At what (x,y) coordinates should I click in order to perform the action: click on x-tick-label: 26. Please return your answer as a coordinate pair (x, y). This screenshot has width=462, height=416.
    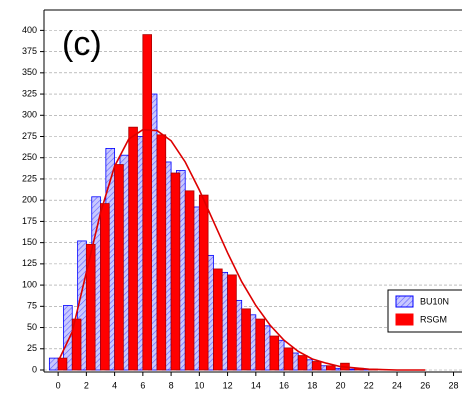
    Looking at the image, I should click on (425, 385).